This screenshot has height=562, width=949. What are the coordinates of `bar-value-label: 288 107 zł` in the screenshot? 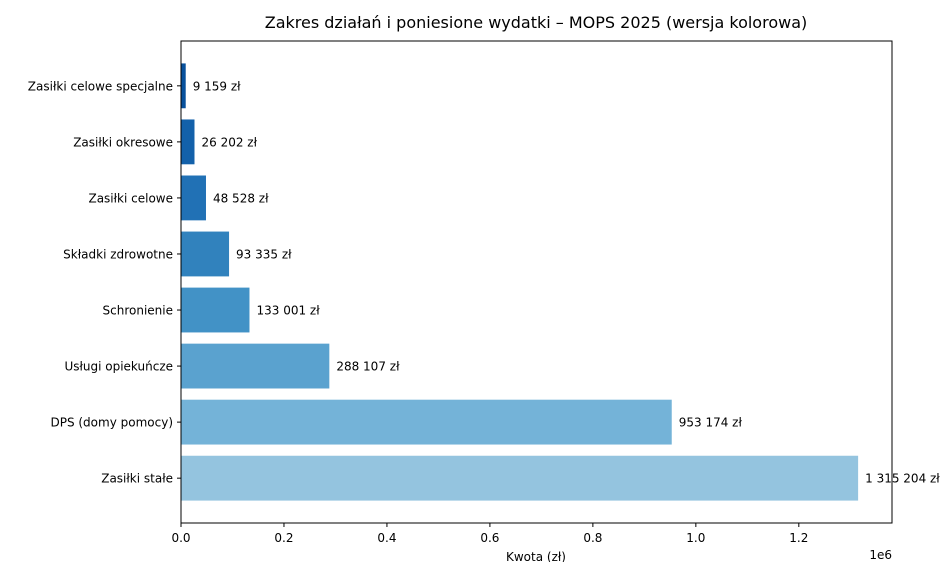 It's located at (368, 367).